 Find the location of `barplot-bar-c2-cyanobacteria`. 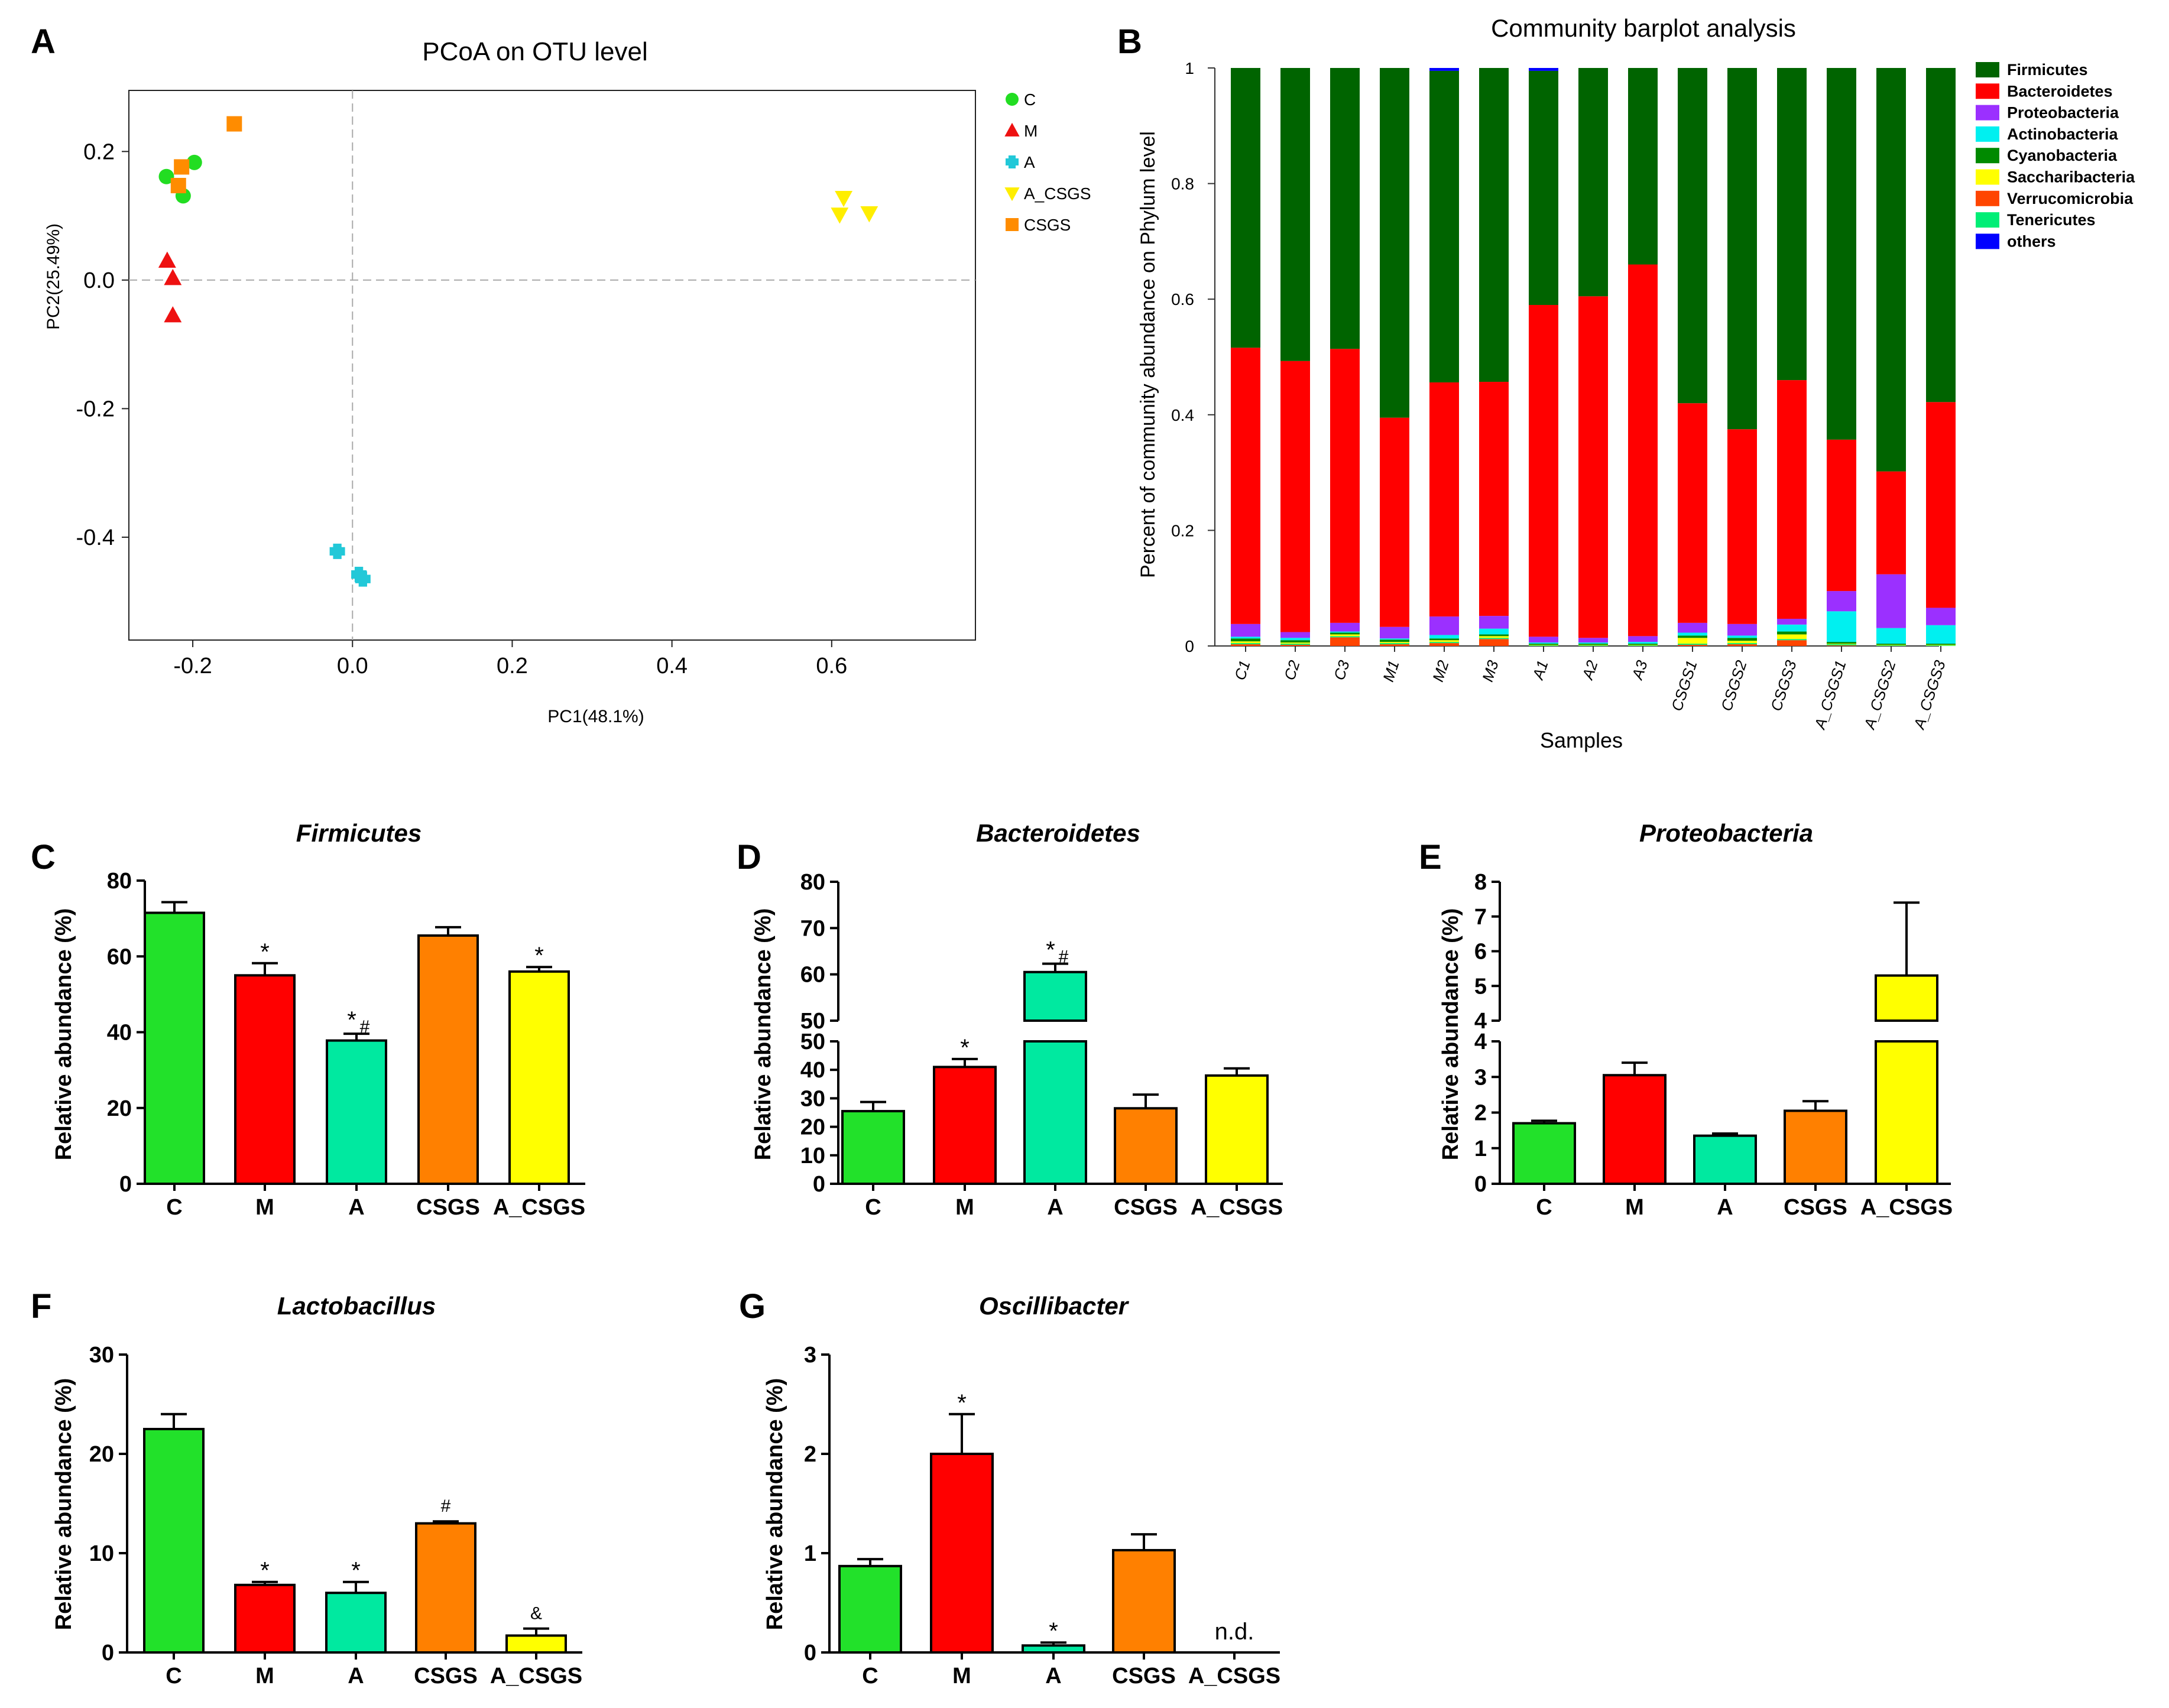

barplot-bar-c2-cyanobacteria is located at coordinates (1295, 641).